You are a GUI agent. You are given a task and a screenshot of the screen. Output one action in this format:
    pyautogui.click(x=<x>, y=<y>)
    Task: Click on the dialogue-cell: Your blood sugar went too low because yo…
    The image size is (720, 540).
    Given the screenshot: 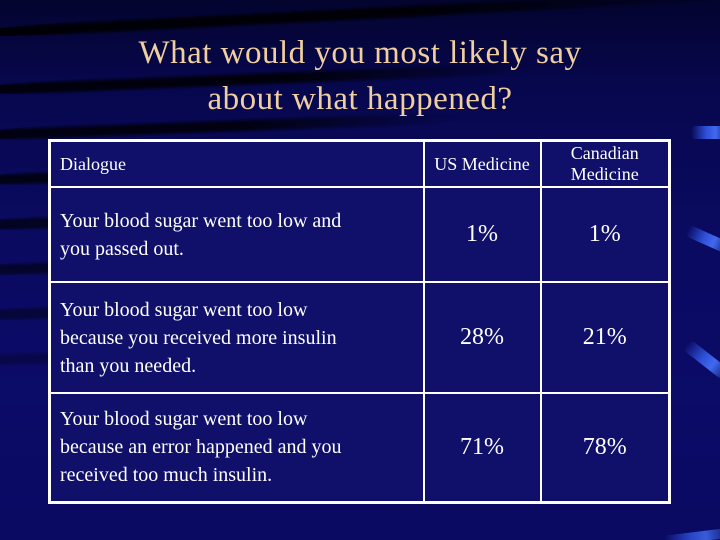 What is the action you would take?
    pyautogui.click(x=236, y=337)
    